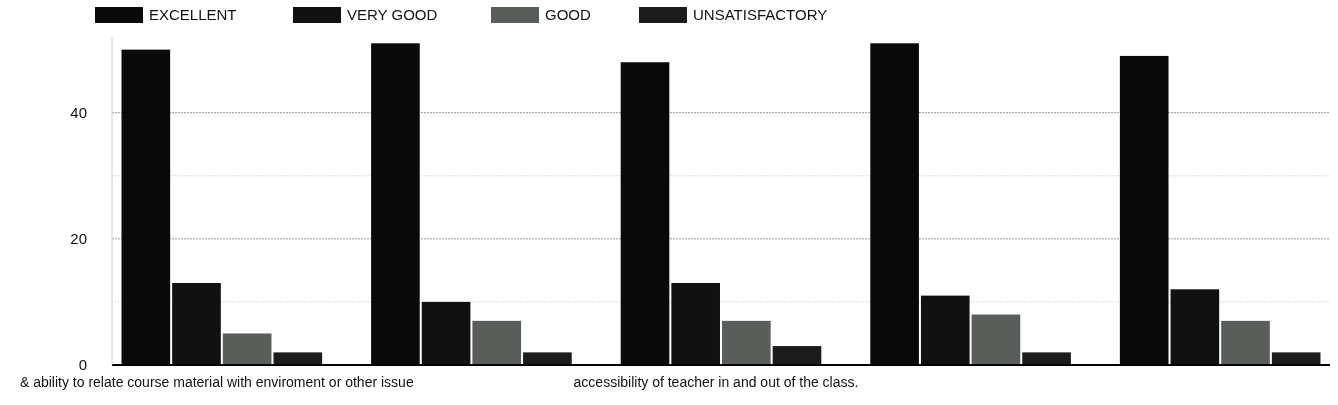  What do you see at coordinates (216, 382) in the screenshot?
I see `x-tick-label: & ability to relate course material with enviroment or other issue` at bounding box center [216, 382].